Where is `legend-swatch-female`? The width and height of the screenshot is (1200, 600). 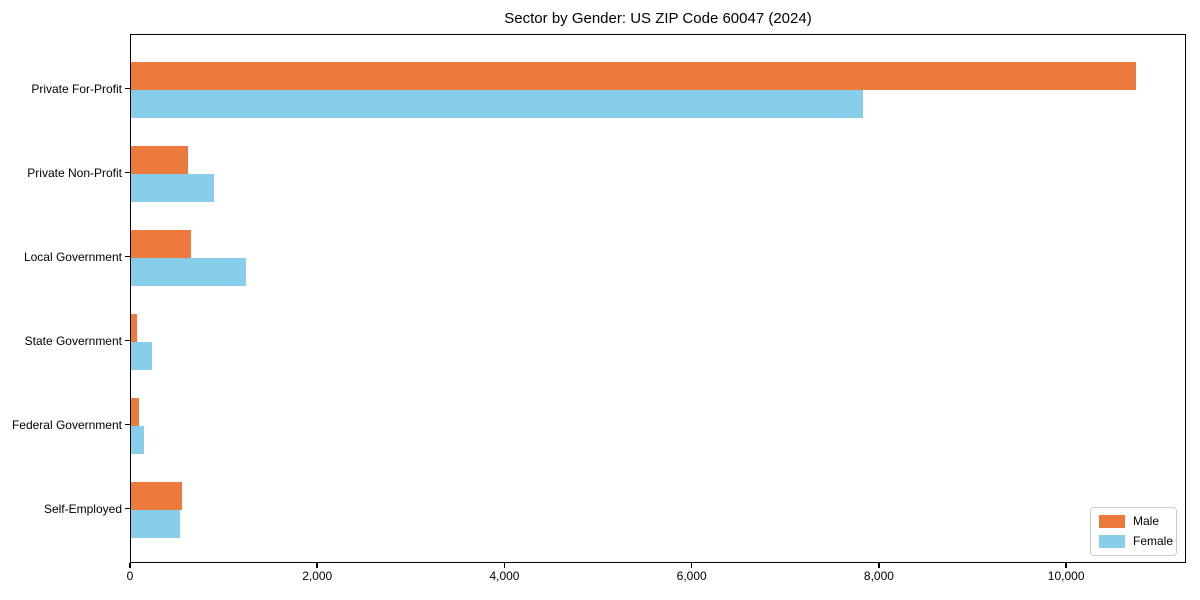 legend-swatch-female is located at coordinates (1112, 541).